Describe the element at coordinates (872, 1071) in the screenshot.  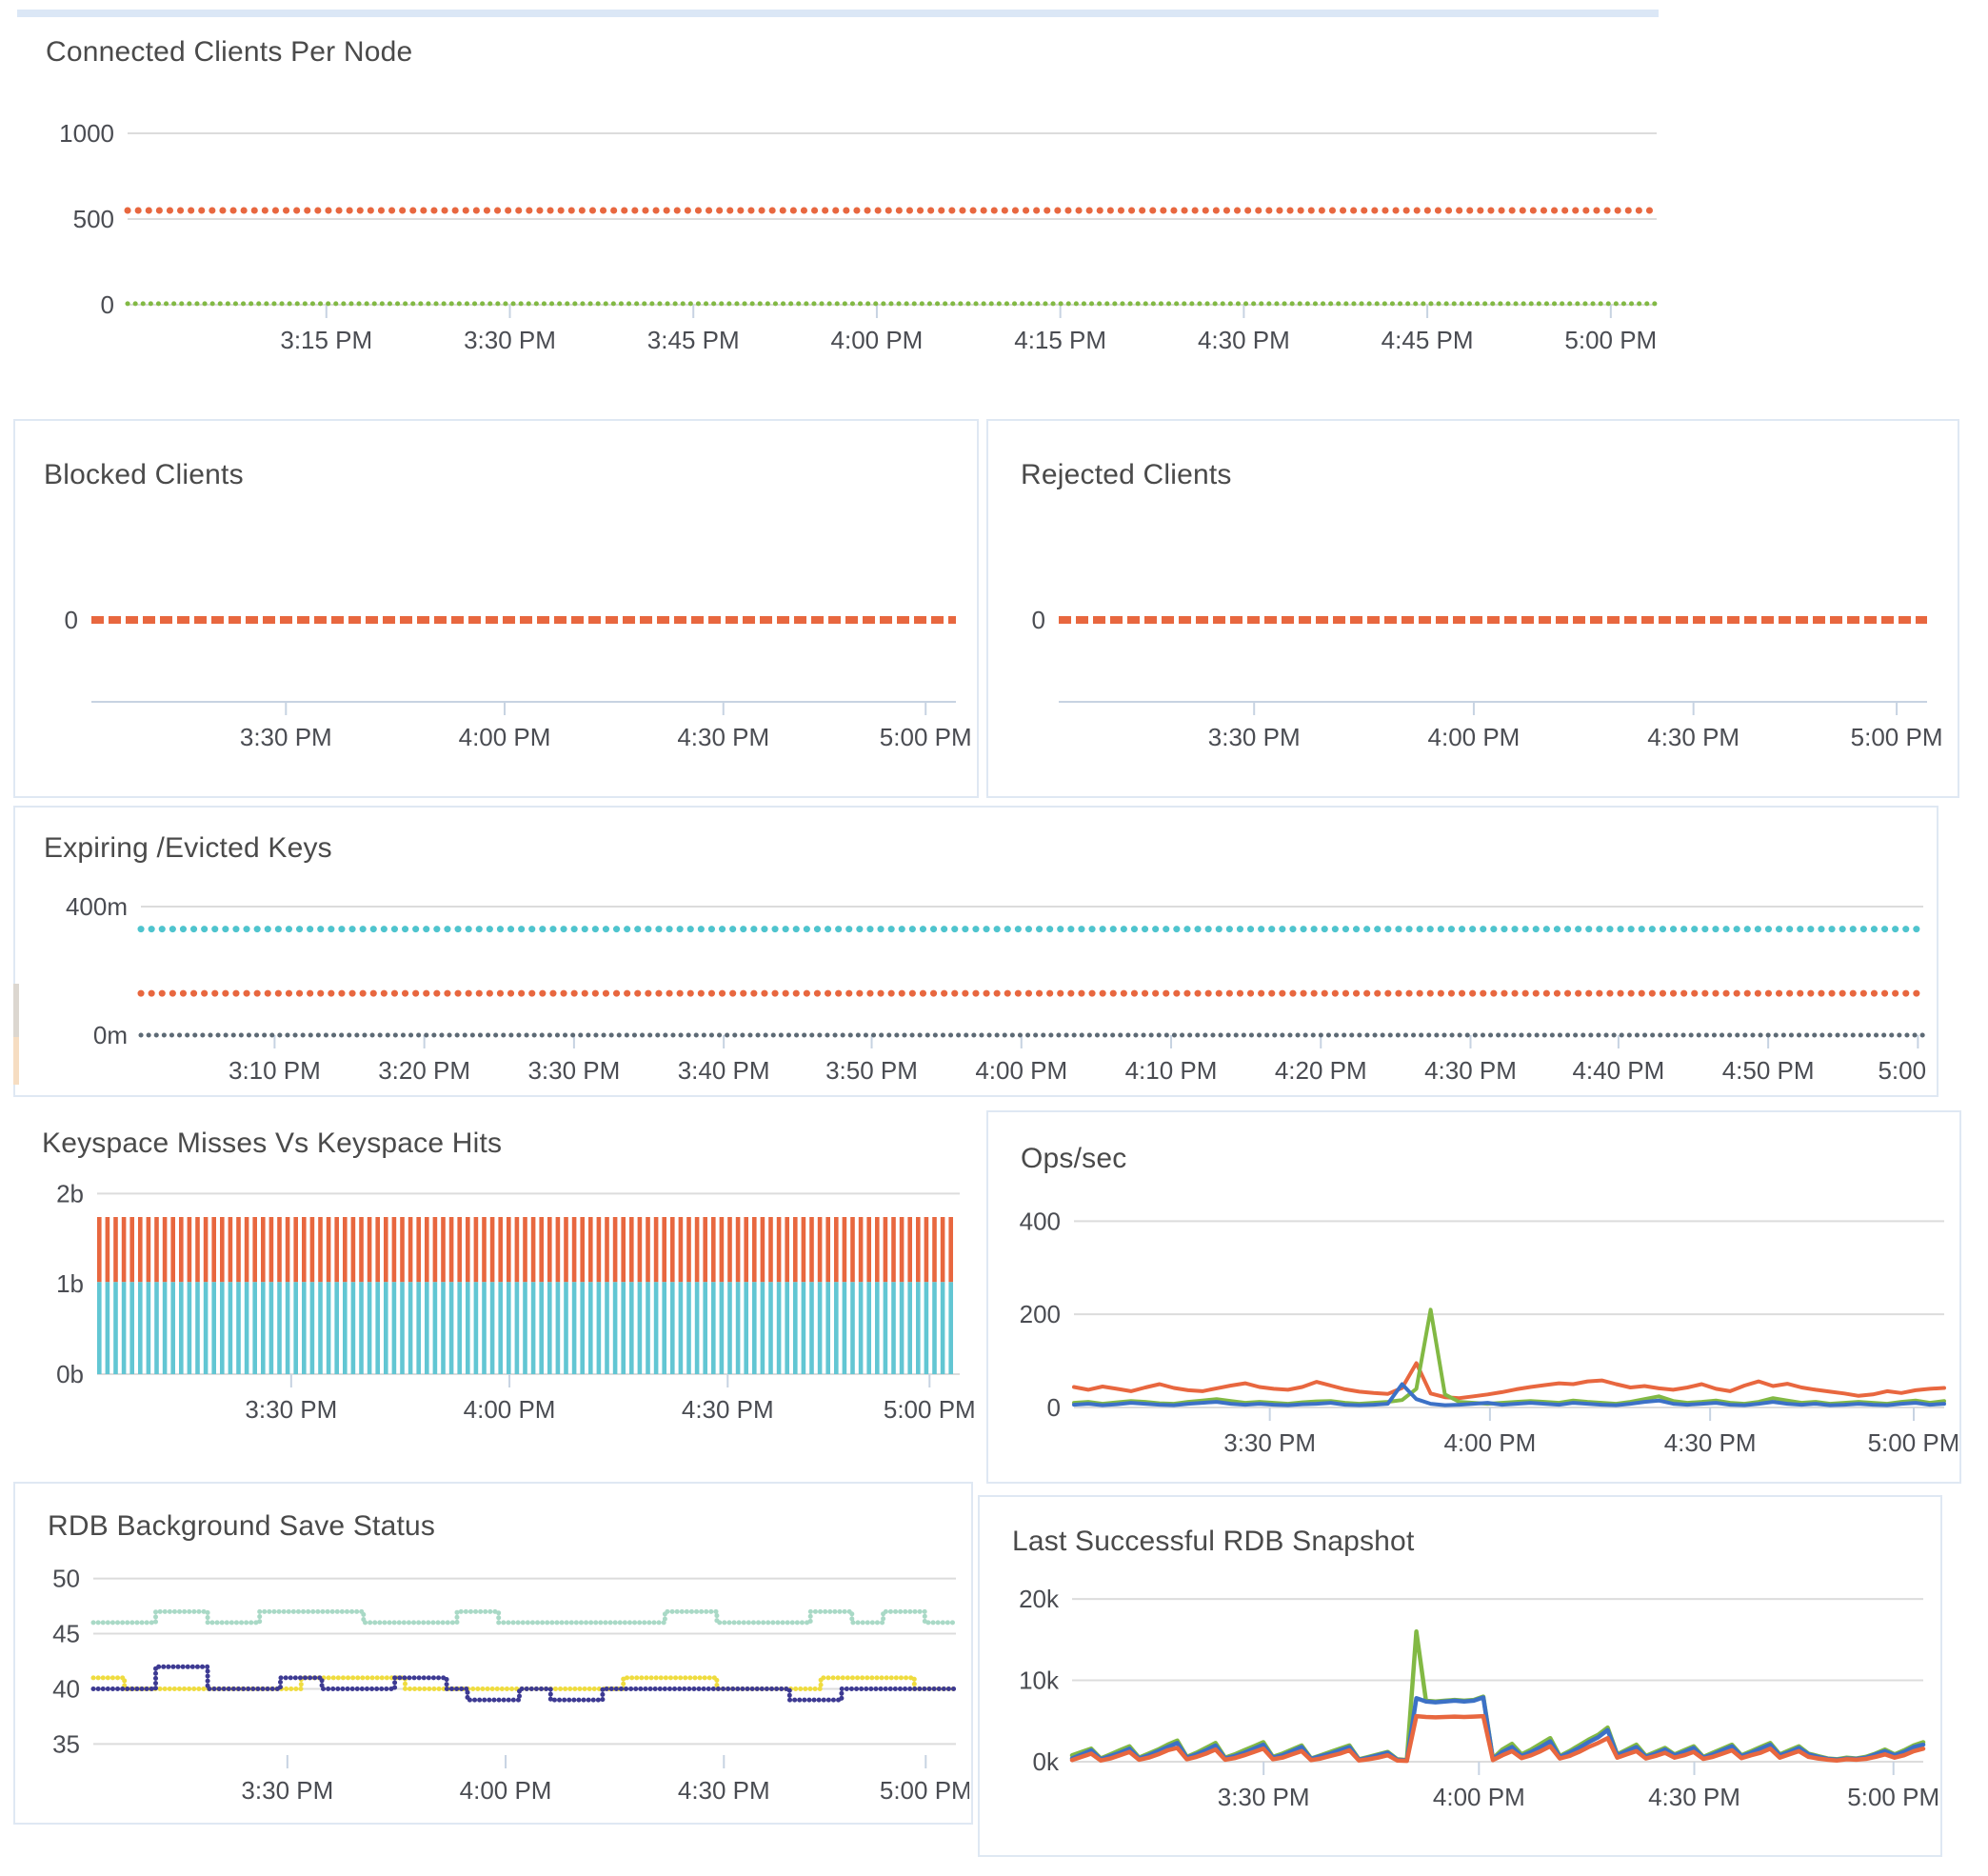
I see `svg-text: 3:50 PM` at that location.